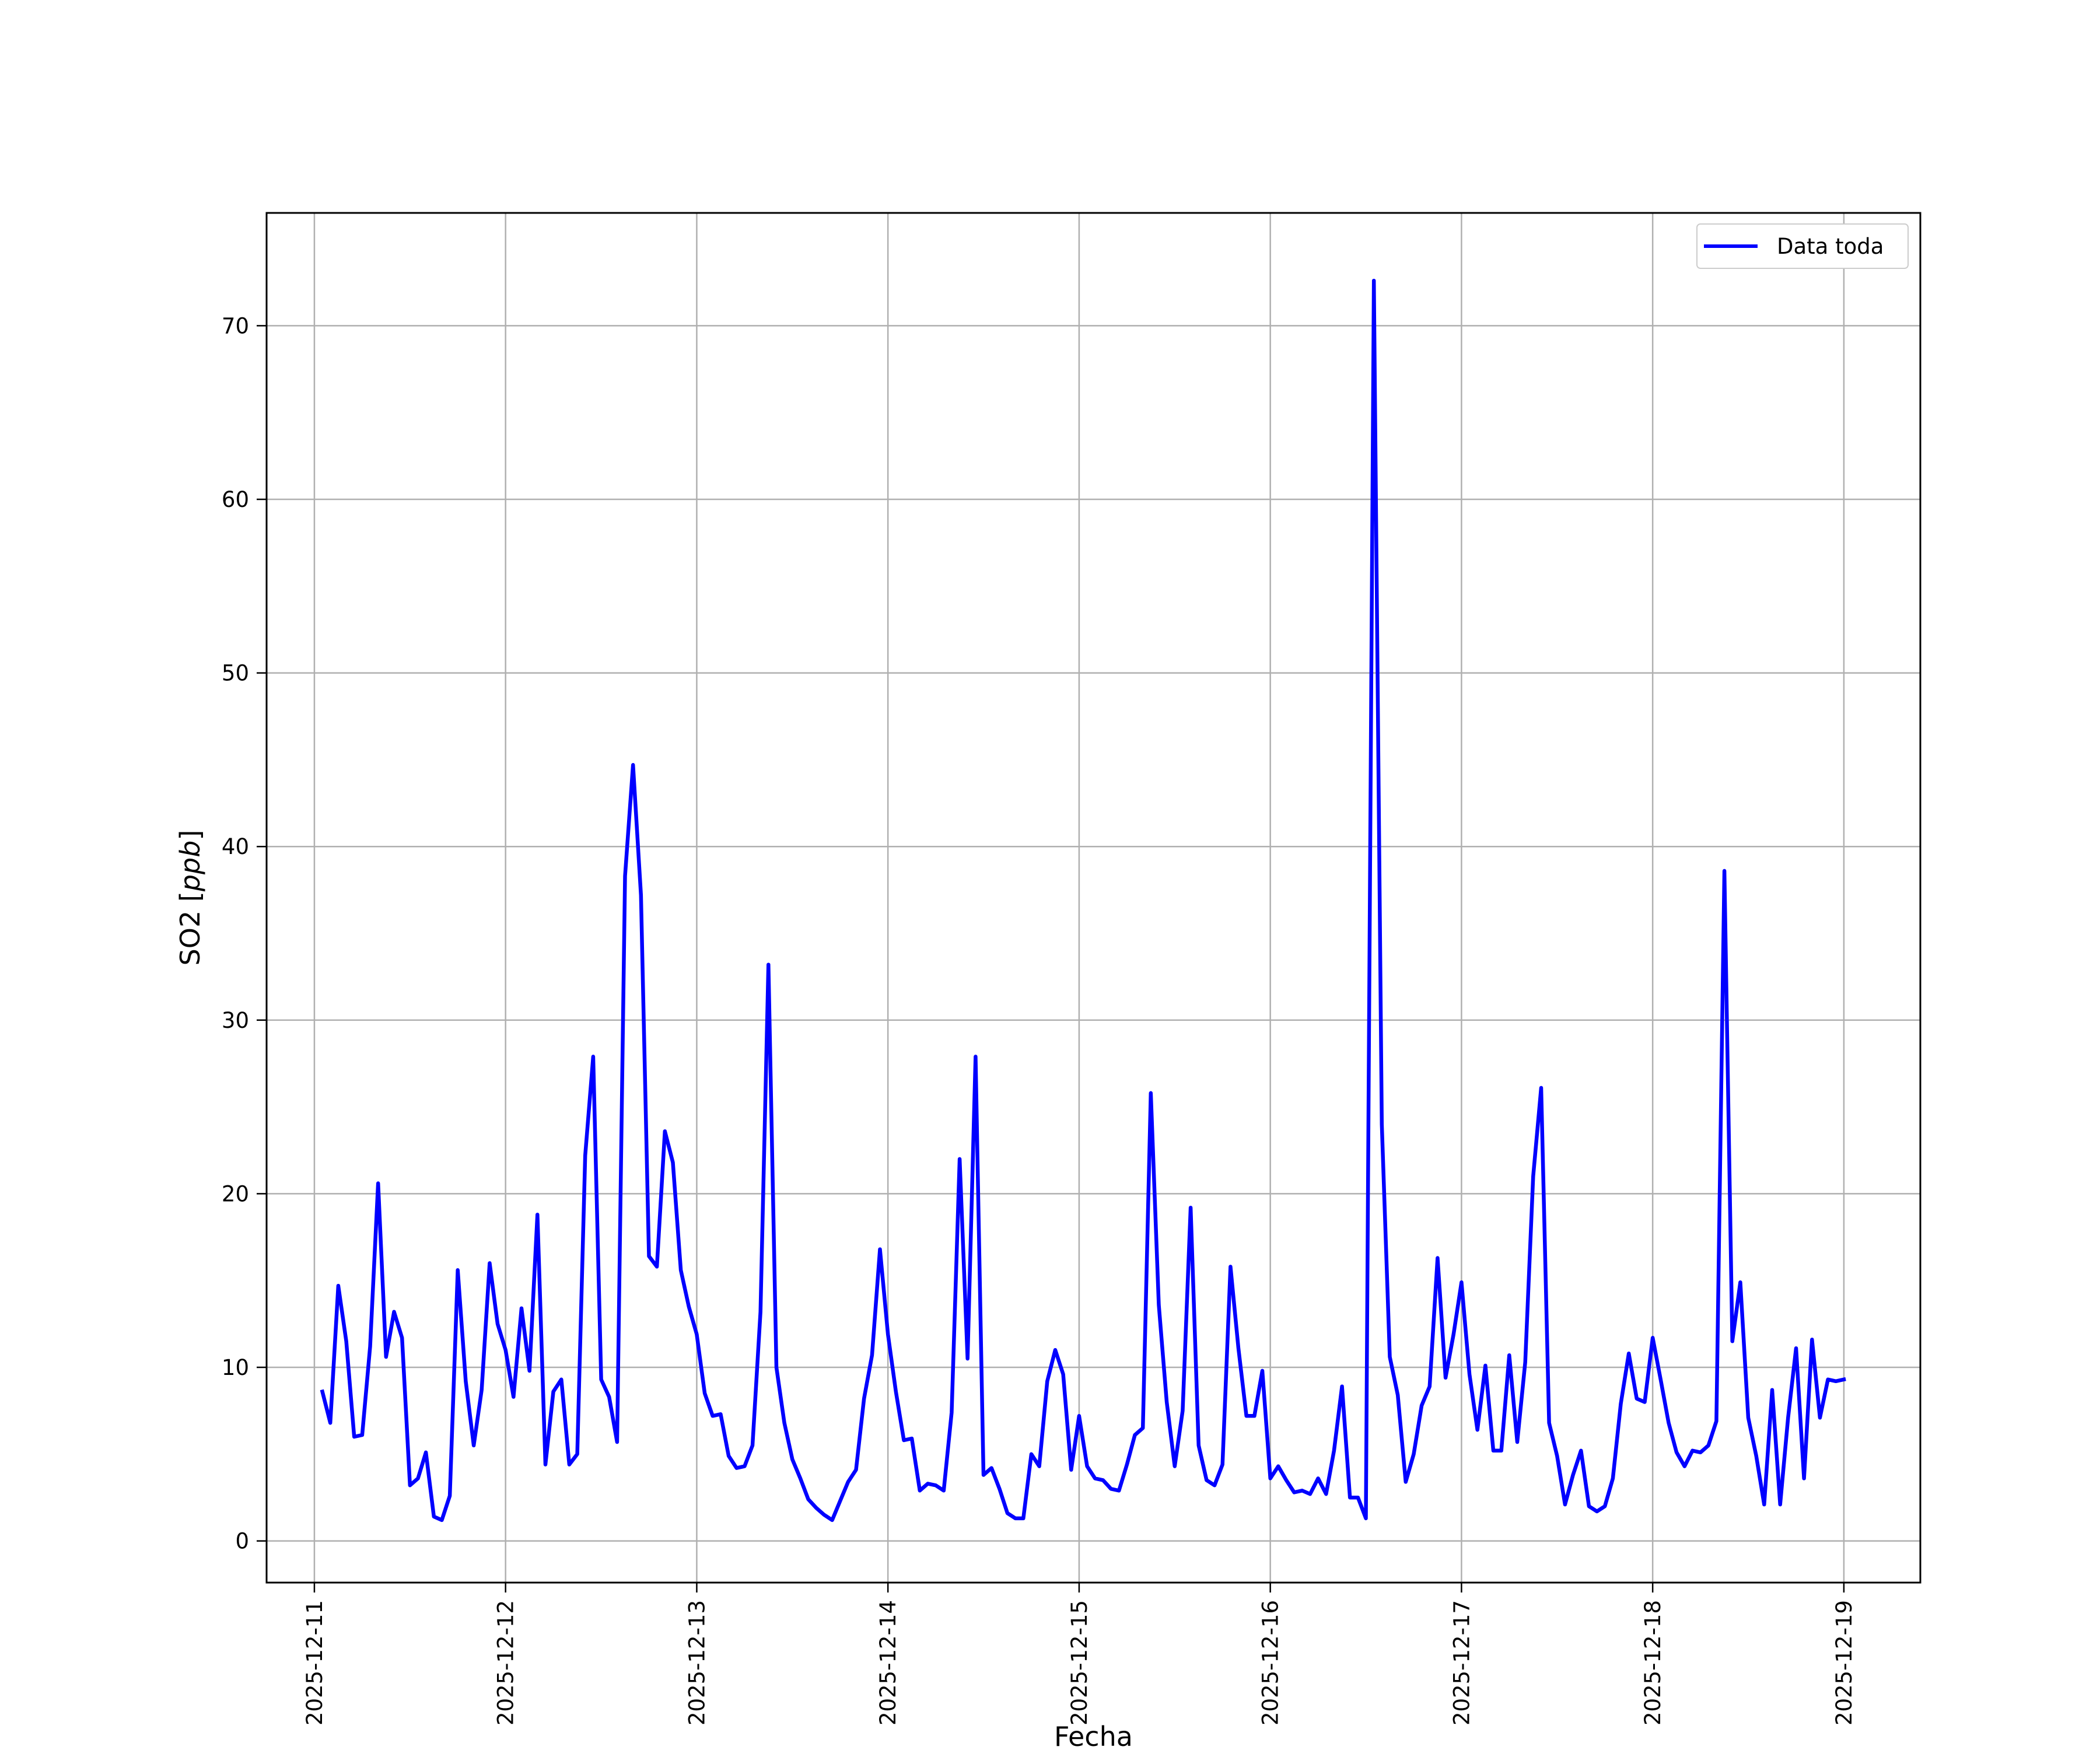 Image resolution: width=2100 pixels, height=1750 pixels. Describe the element at coordinates (696, 1663) in the screenshot. I see `x-tick-label: 2025-12-13` at that location.